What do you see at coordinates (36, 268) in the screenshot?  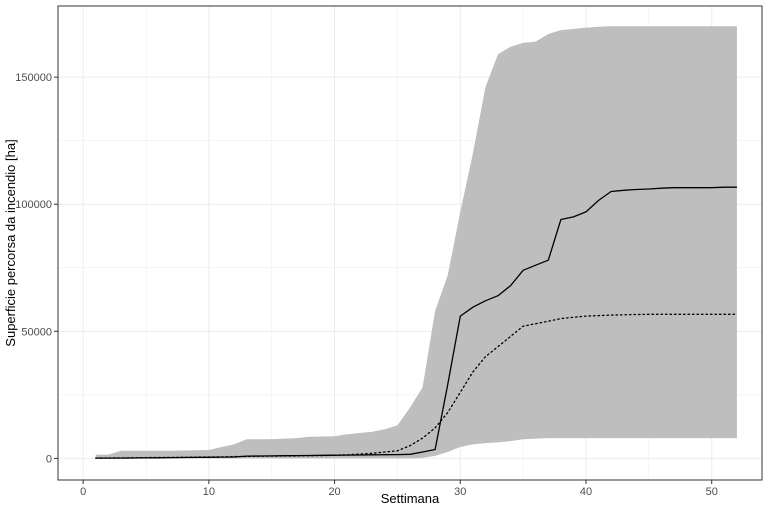 I see `y-axis-ticks: 0 50000 100000 150000` at bounding box center [36, 268].